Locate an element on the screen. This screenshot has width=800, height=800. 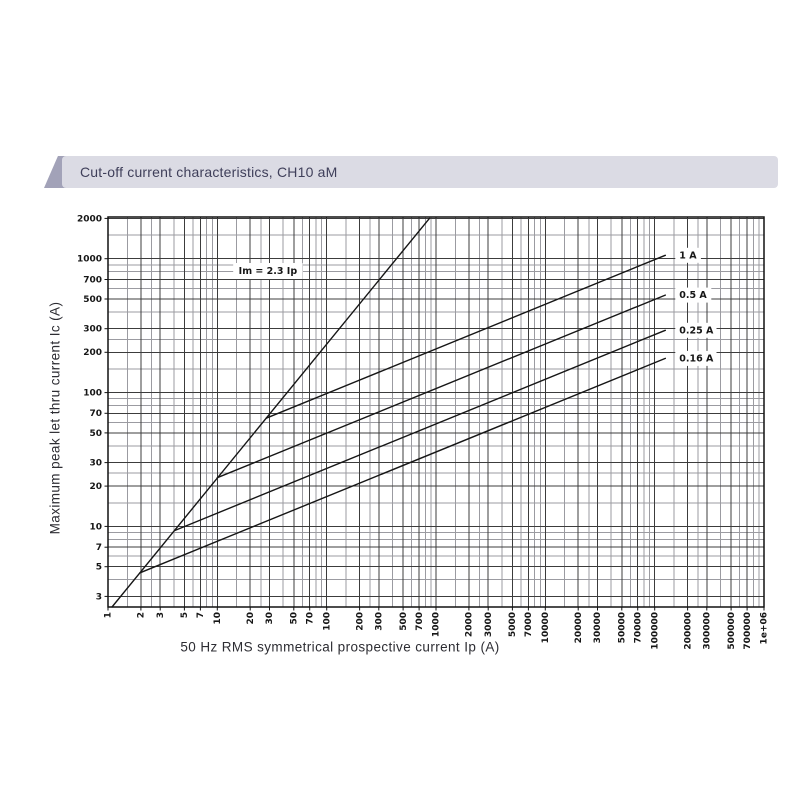
x-tick-label: 300000 is located at coordinates (708, 631).